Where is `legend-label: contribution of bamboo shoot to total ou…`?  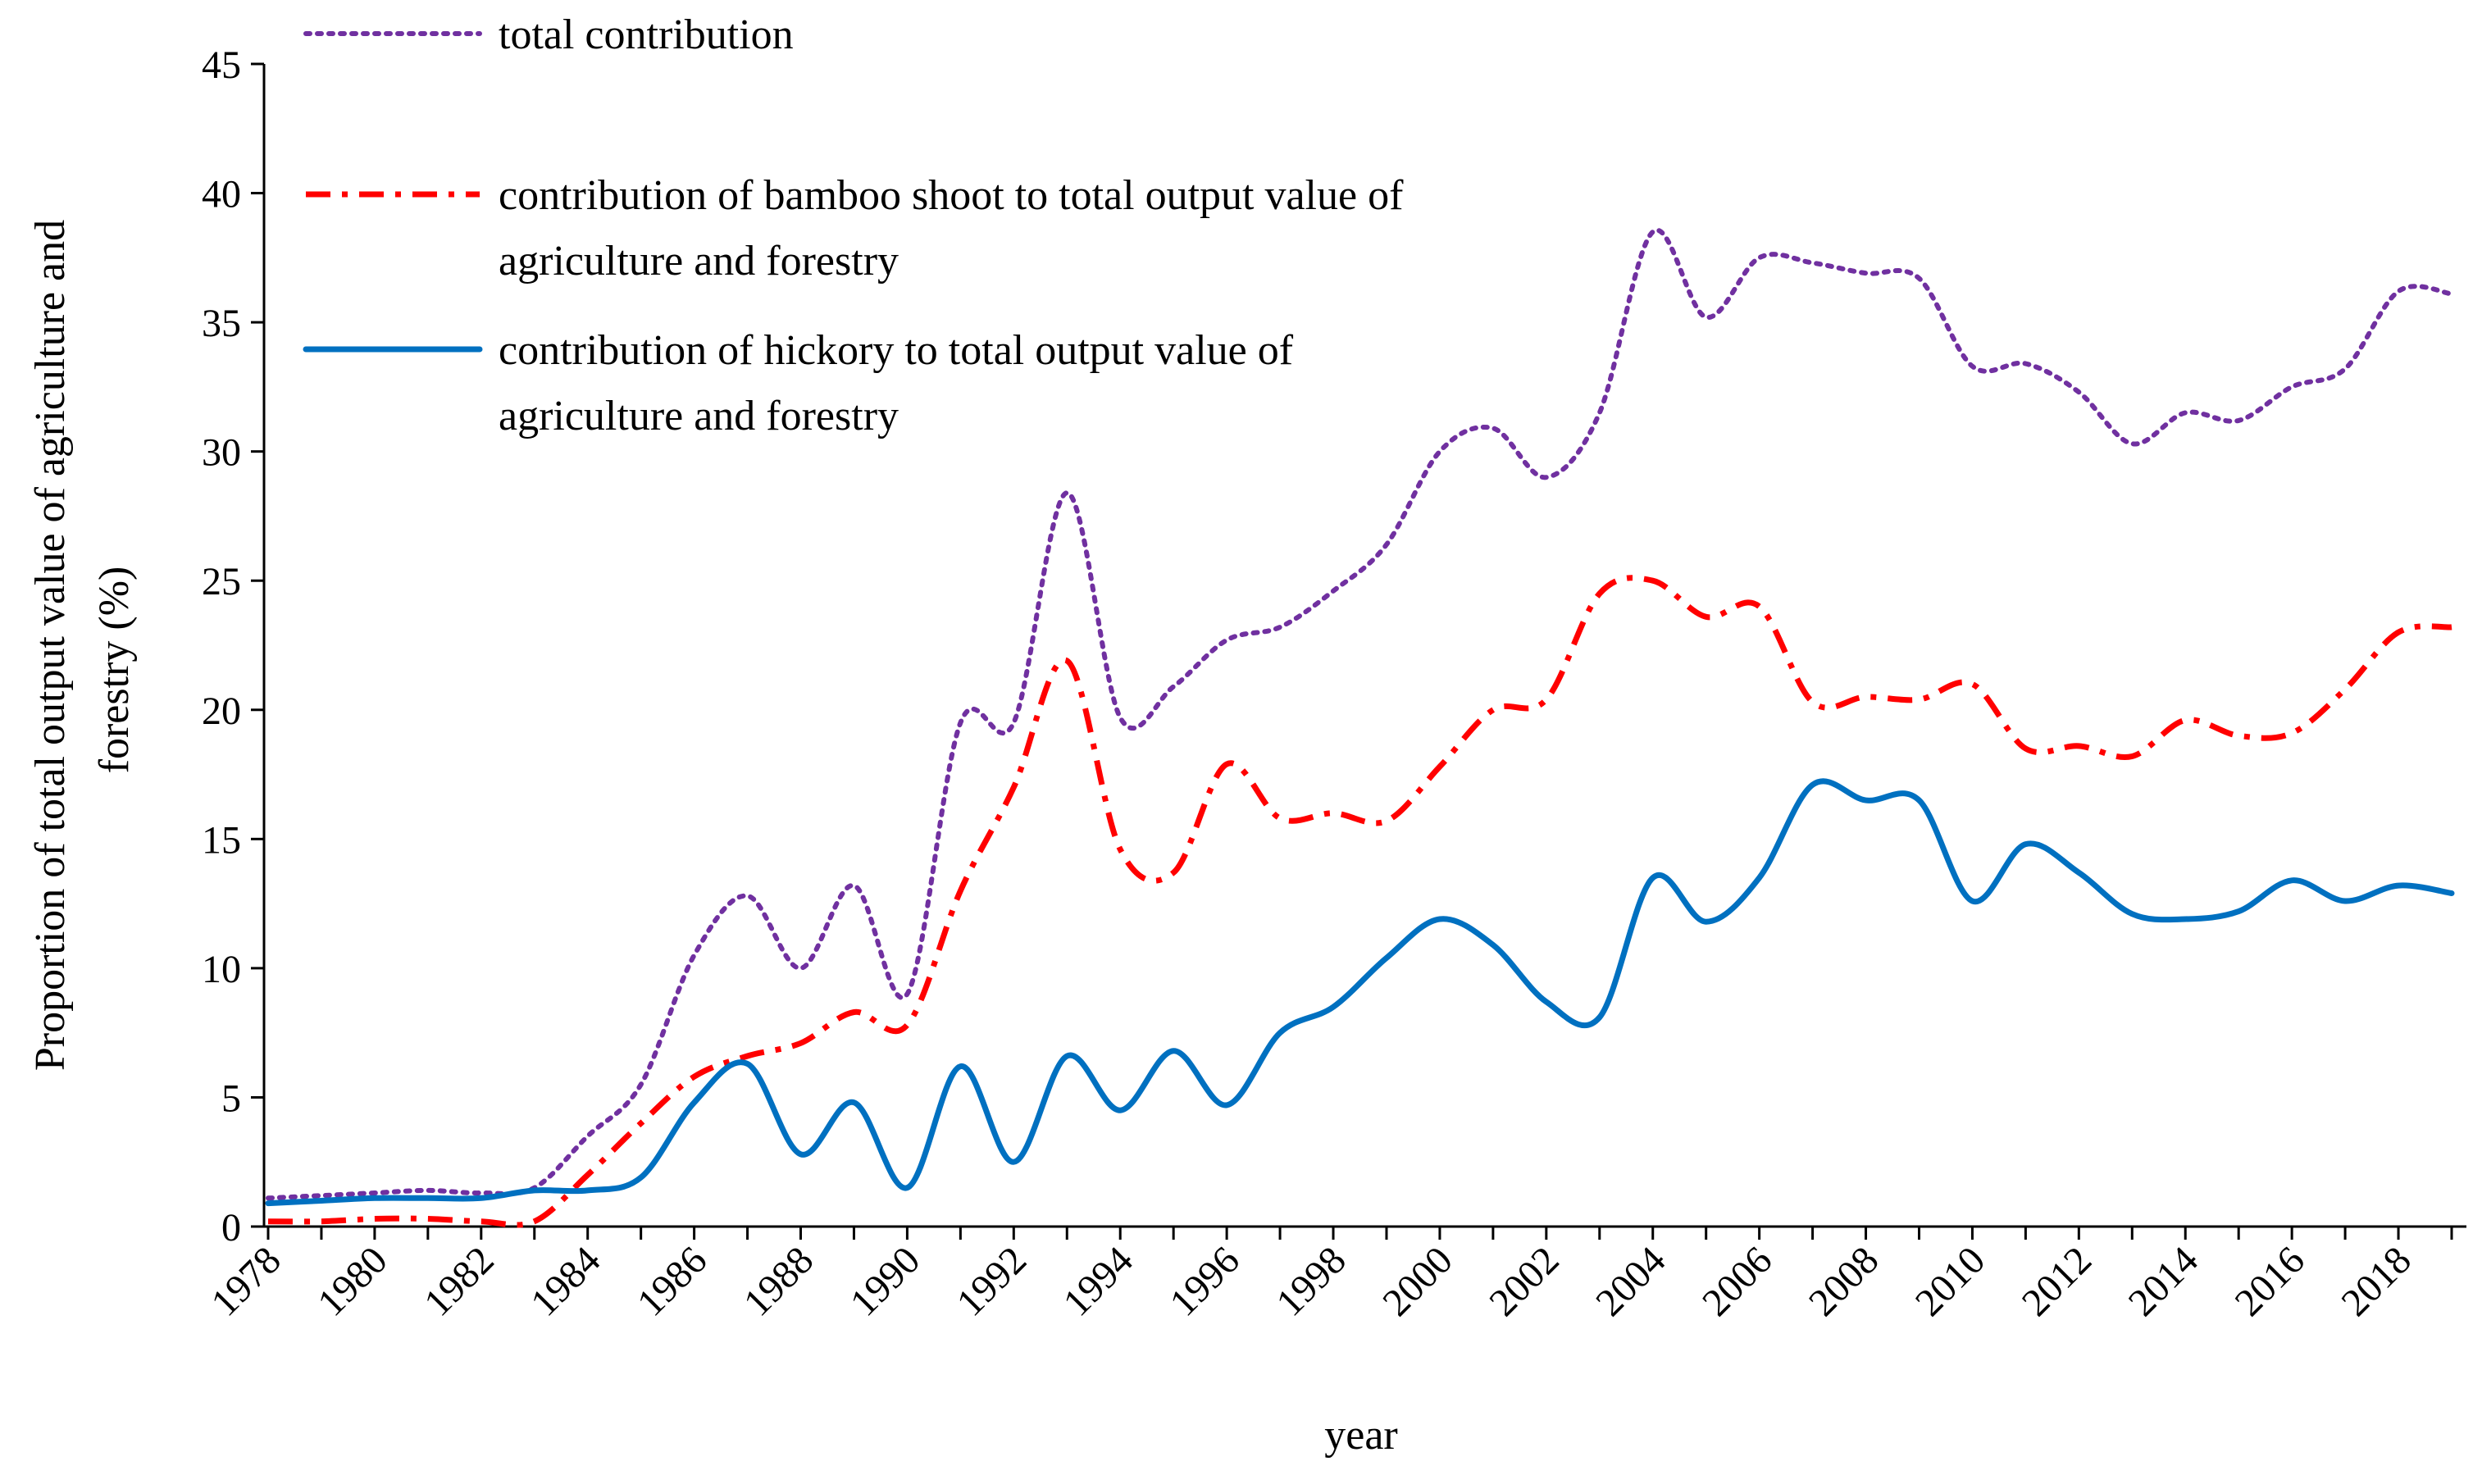 legend-label: contribution of bamboo shoot to total ou… is located at coordinates (952, 195).